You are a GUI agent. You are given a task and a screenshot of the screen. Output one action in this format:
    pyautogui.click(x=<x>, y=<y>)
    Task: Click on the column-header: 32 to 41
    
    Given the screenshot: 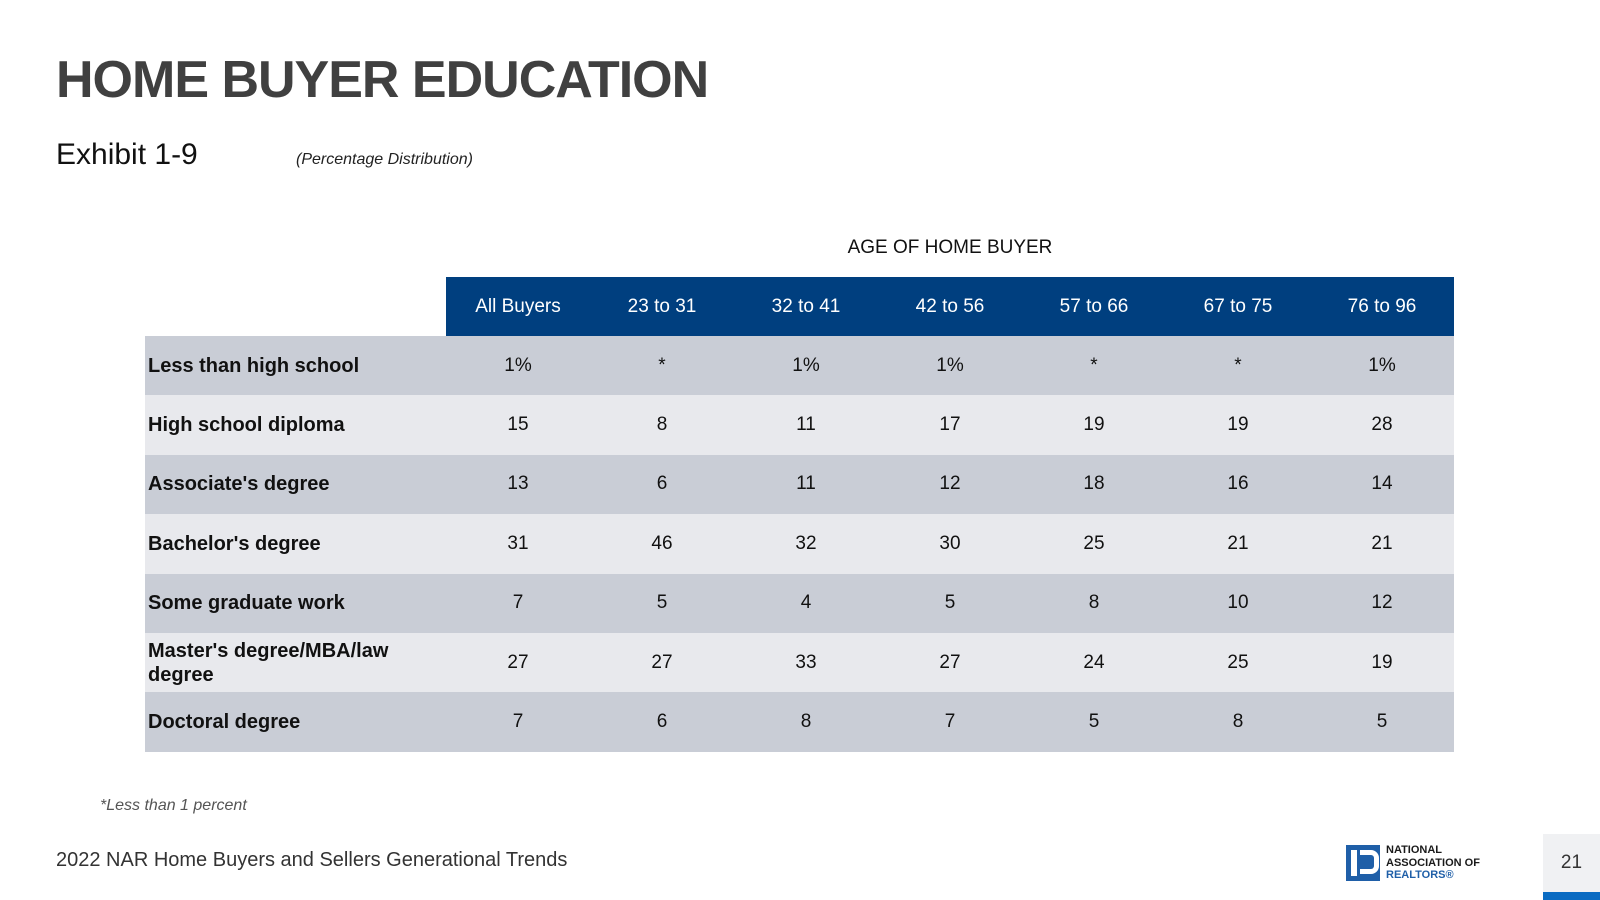 What is the action you would take?
    pyautogui.click(x=806, y=306)
    